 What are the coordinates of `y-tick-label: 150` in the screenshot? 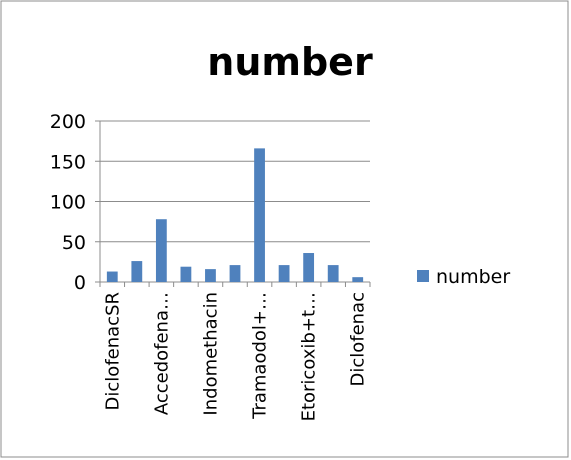 It's located at (68, 162).